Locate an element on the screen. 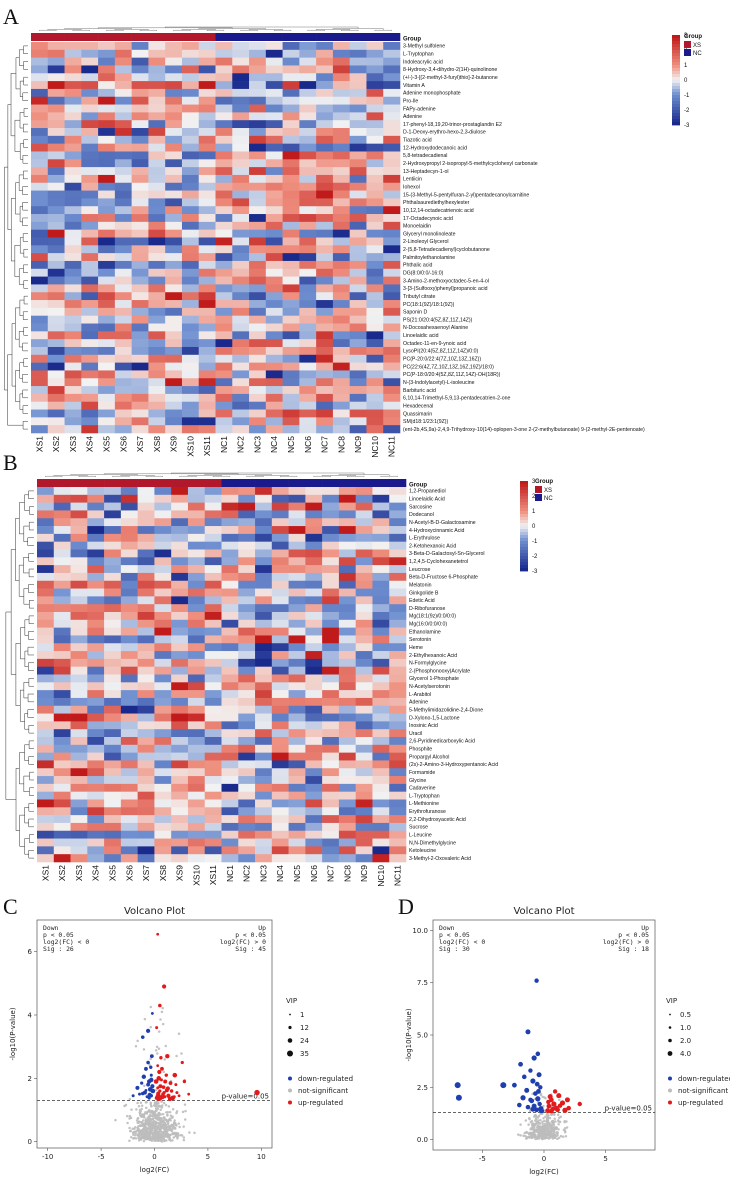  column-label: XS2 is located at coordinates (62, 873).